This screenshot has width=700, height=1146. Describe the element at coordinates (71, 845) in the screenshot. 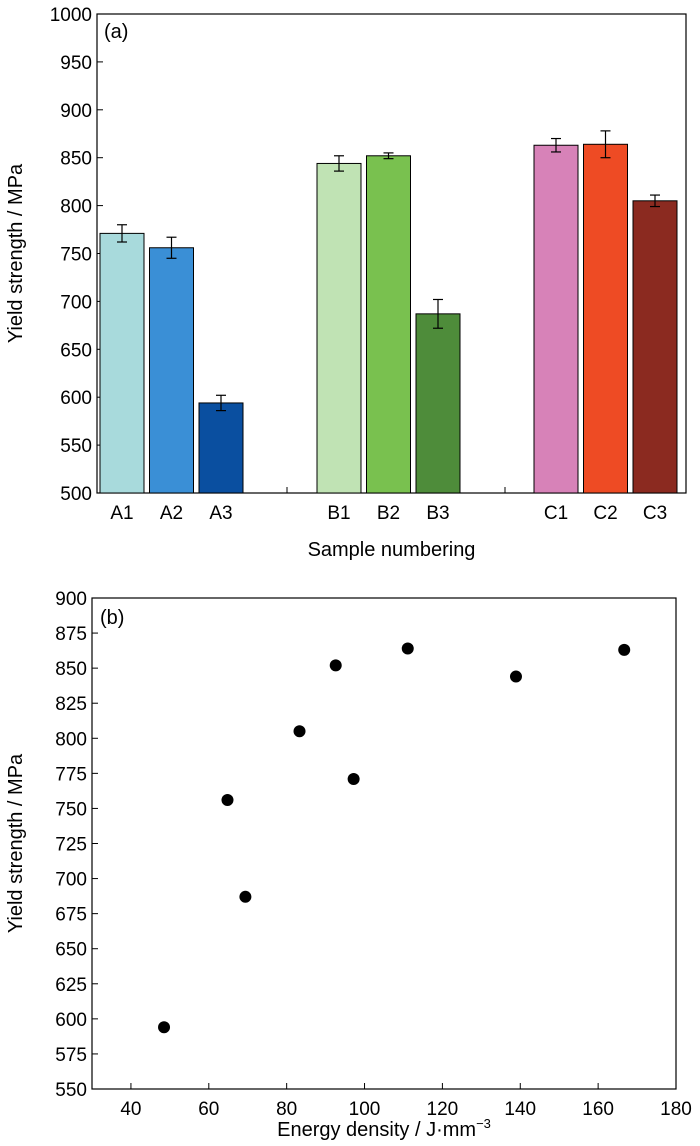

I see `y-tick-label: 725` at that location.